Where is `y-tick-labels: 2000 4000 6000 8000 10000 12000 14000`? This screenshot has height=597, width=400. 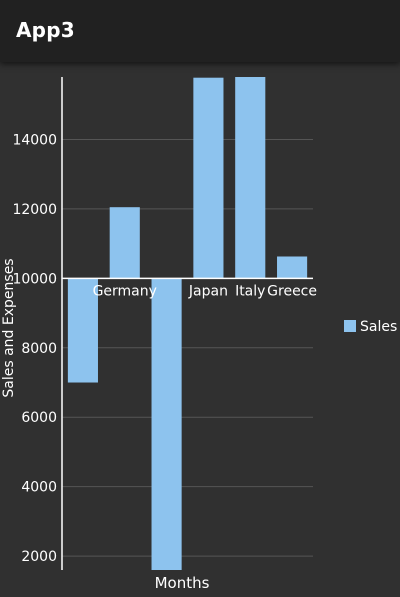 y-tick-labels: 2000 4000 6000 8000 10000 12000 14000 is located at coordinates (34, 348).